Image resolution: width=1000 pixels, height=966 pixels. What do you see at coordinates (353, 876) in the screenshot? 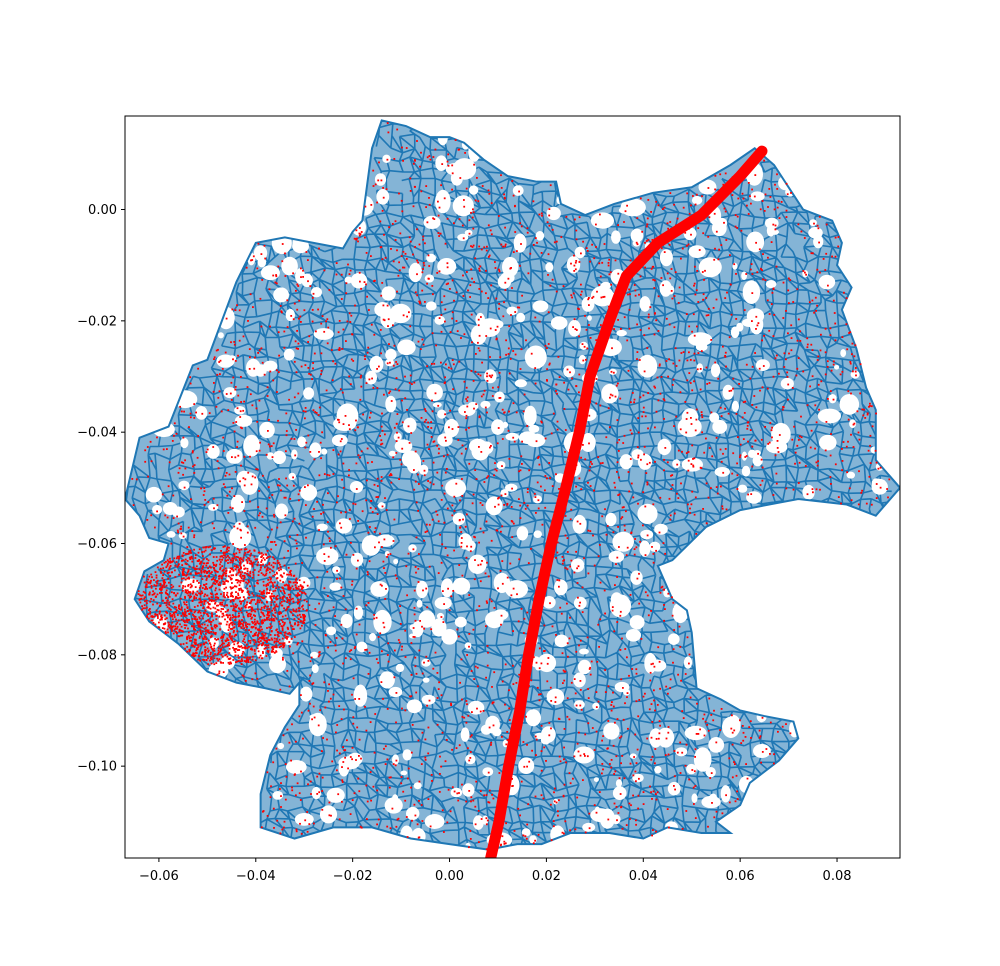
I see `x-tick-label: −0.02` at bounding box center [353, 876].